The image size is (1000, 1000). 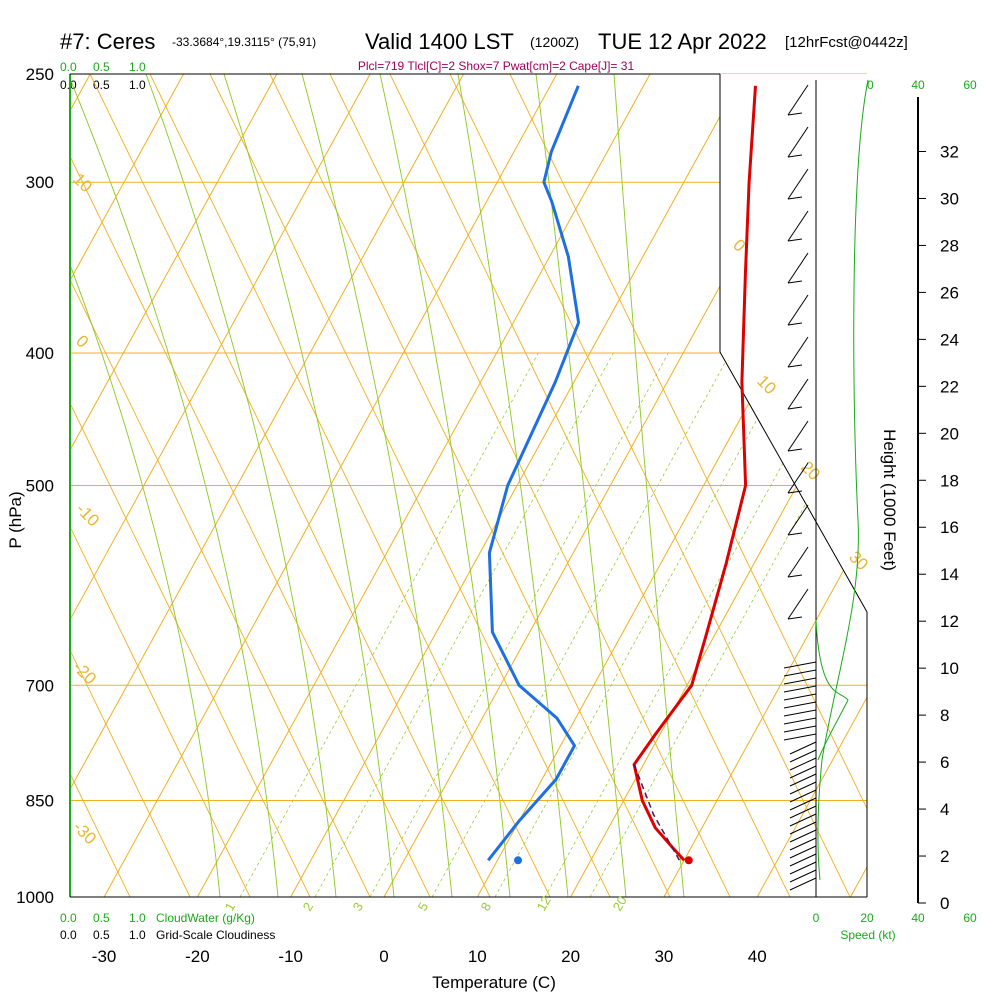 I want to click on height-tick-label: 26, so click(x=949, y=292).